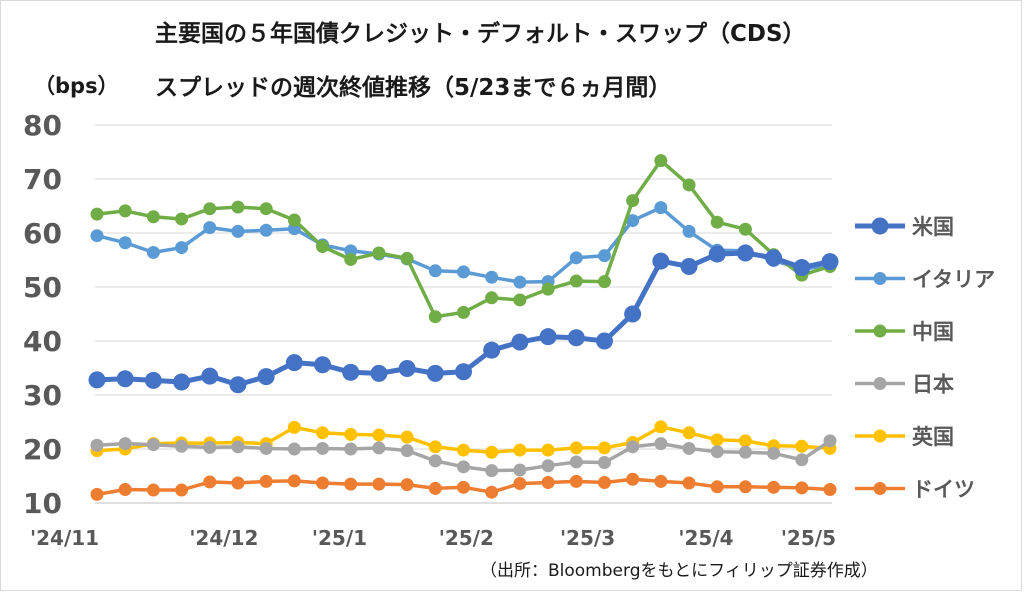 The image size is (1024, 593). I want to click on legend-item: 英国, so click(904, 437).